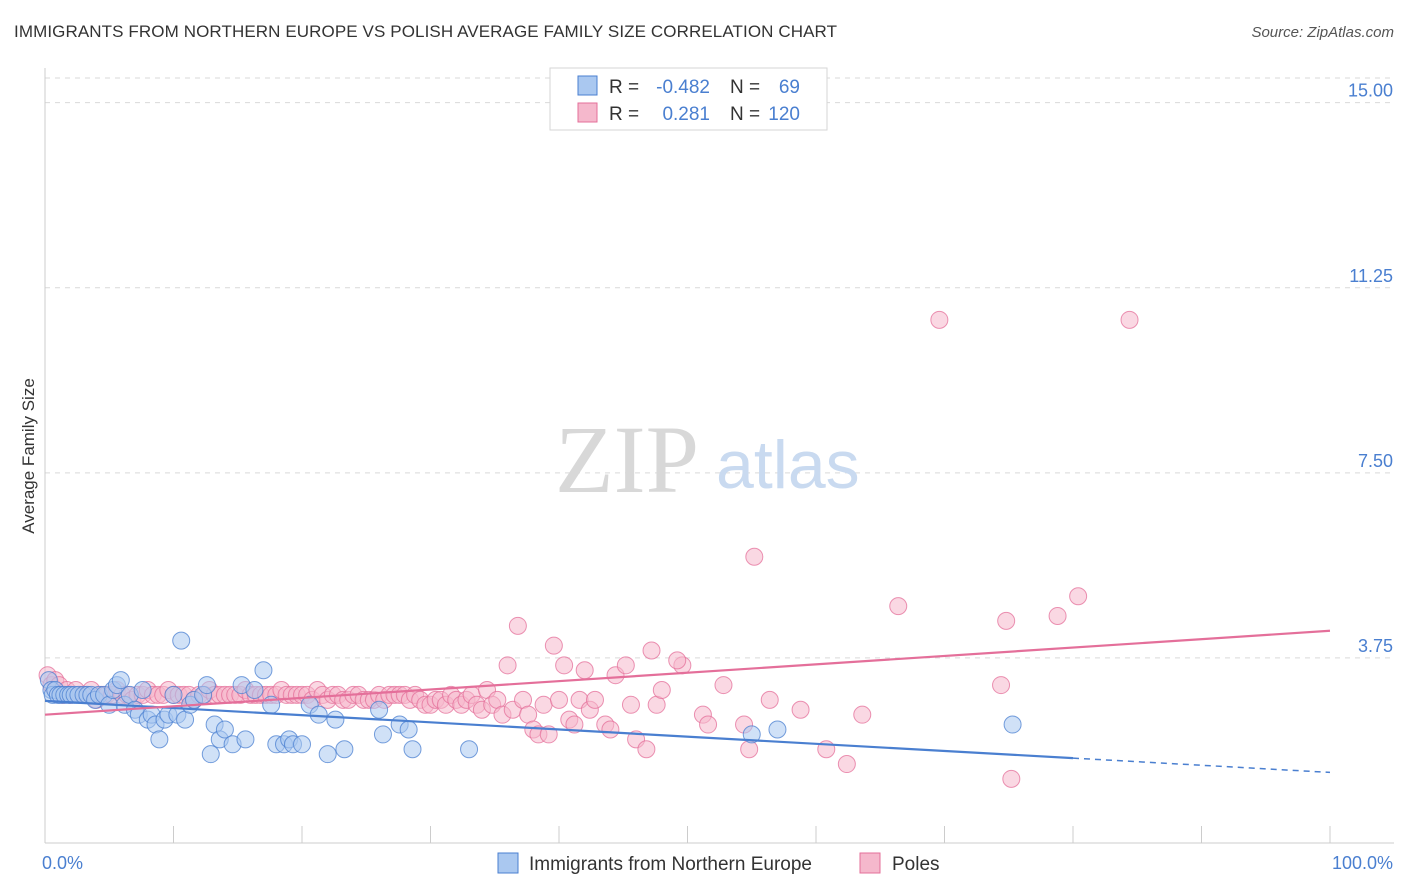 The image size is (1406, 892). What do you see at coordinates (1370, 368) in the screenshot?
I see `y-tick-labels: 3.75 7.50 11.25 15.00` at bounding box center [1370, 368].